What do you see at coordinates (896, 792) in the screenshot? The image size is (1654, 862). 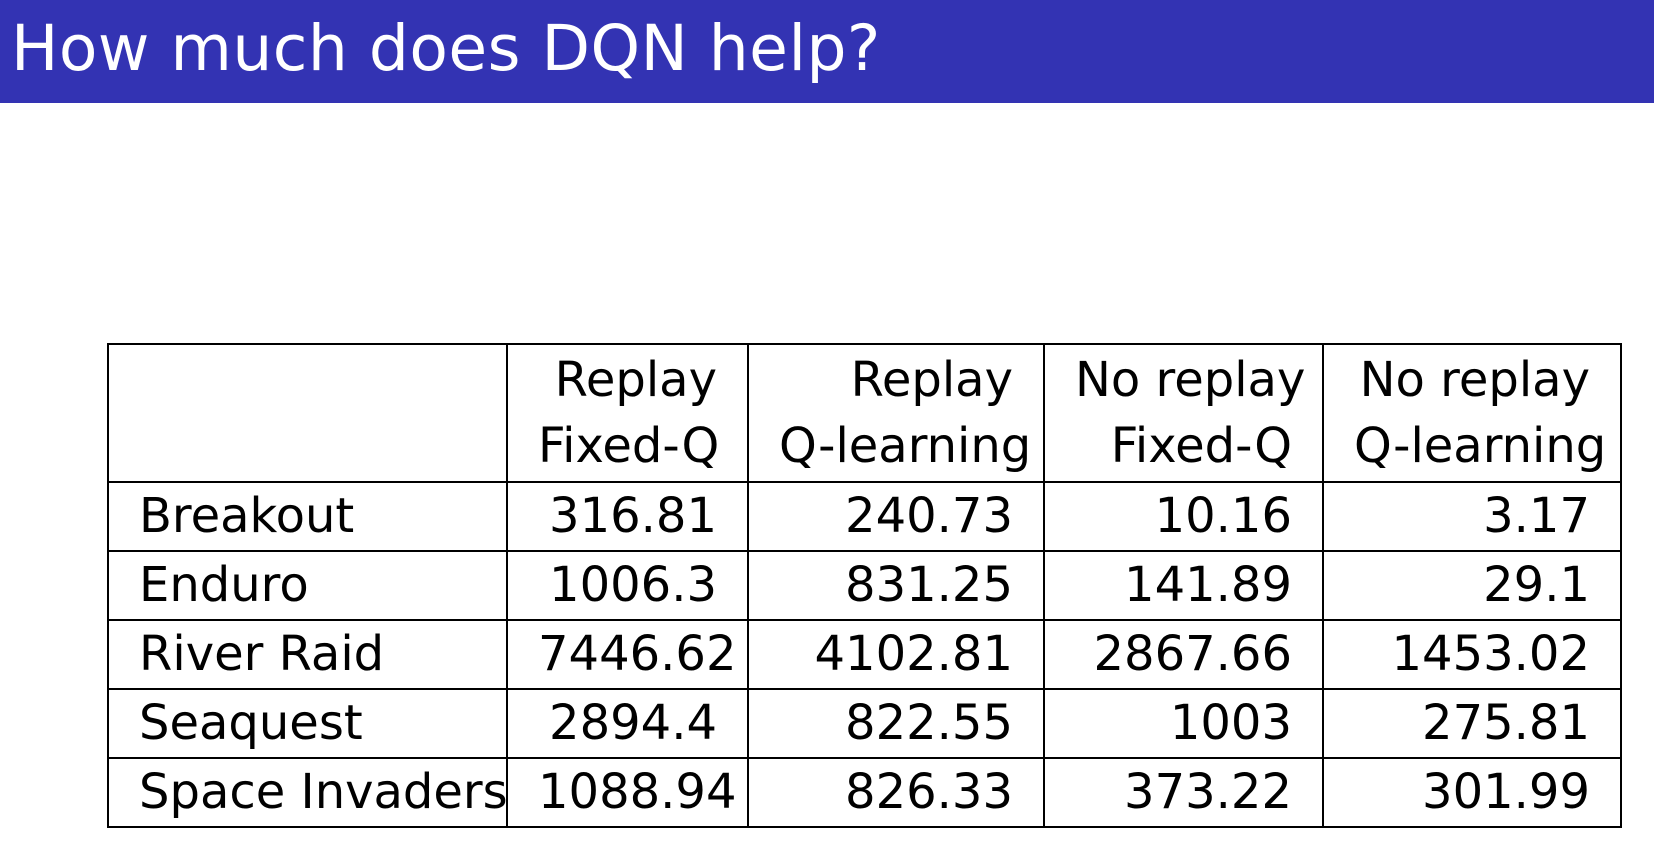 I see `score-cell: 826.33` at bounding box center [896, 792].